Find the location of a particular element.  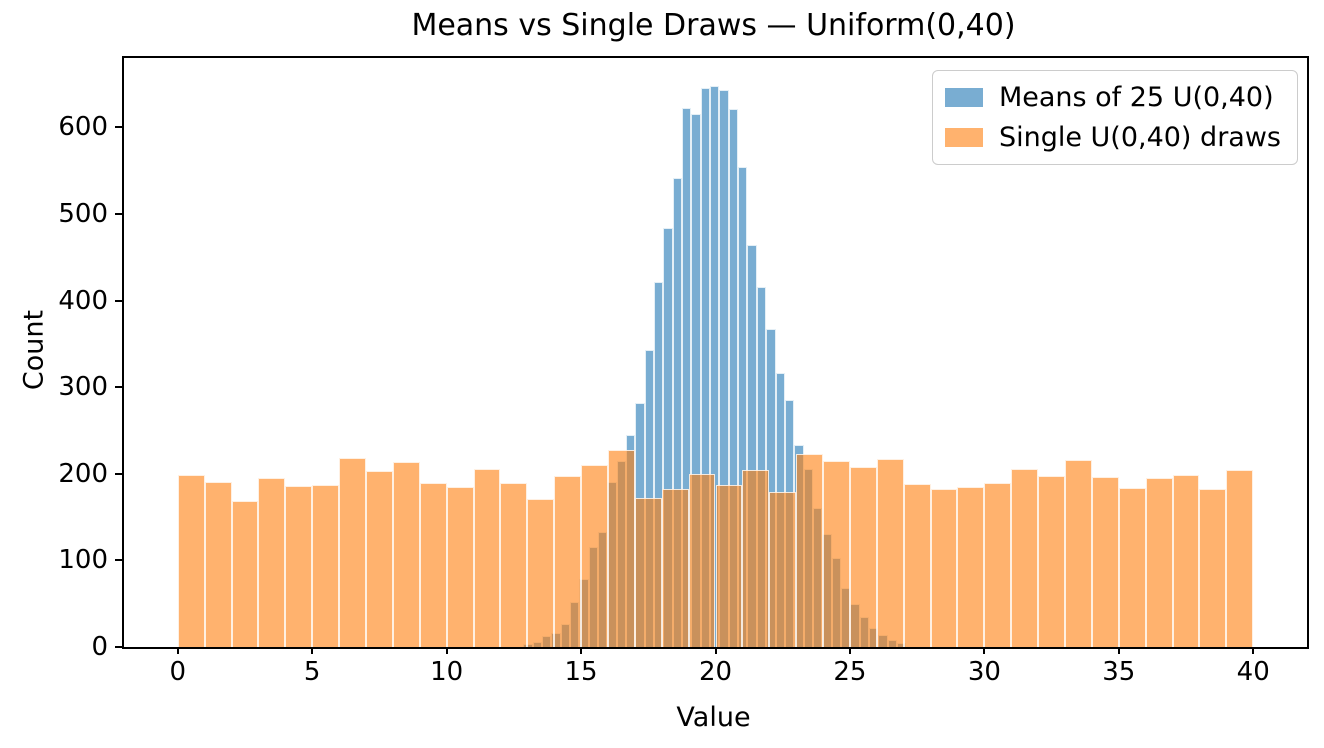

x-axis-label: Value is located at coordinates (713, 717).